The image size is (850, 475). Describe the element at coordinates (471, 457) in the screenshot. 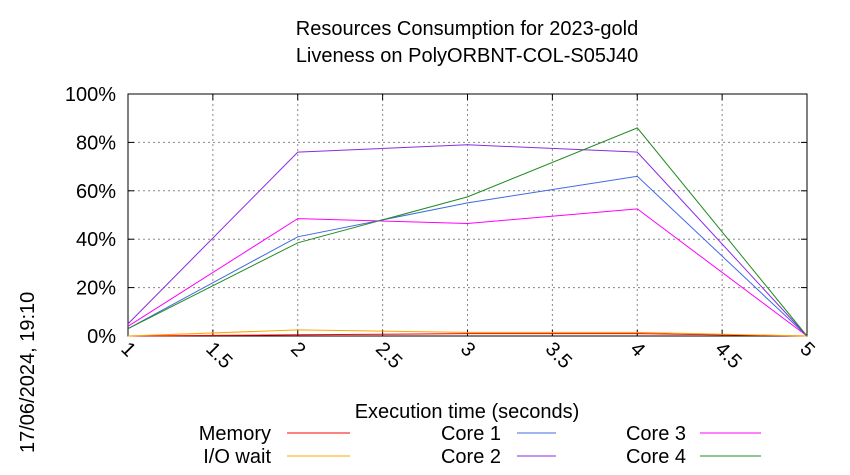

I see `legend-label-core-2: Core 2` at that location.